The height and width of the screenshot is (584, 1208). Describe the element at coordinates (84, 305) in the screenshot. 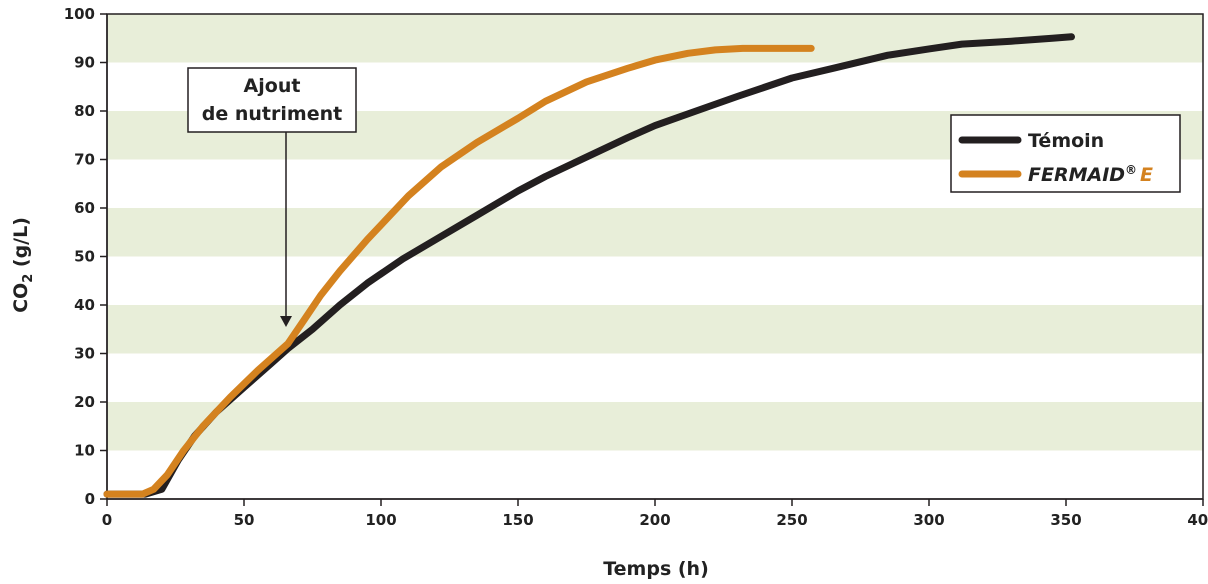

I see `y-tick-label: 40` at that location.